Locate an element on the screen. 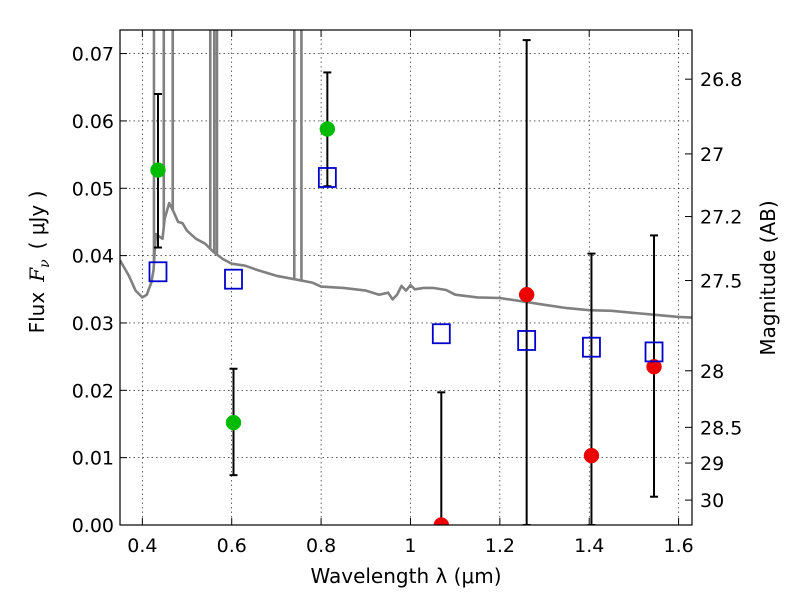 This screenshot has width=800, height=600. x-tick-label: 1.6 is located at coordinates (678, 546).